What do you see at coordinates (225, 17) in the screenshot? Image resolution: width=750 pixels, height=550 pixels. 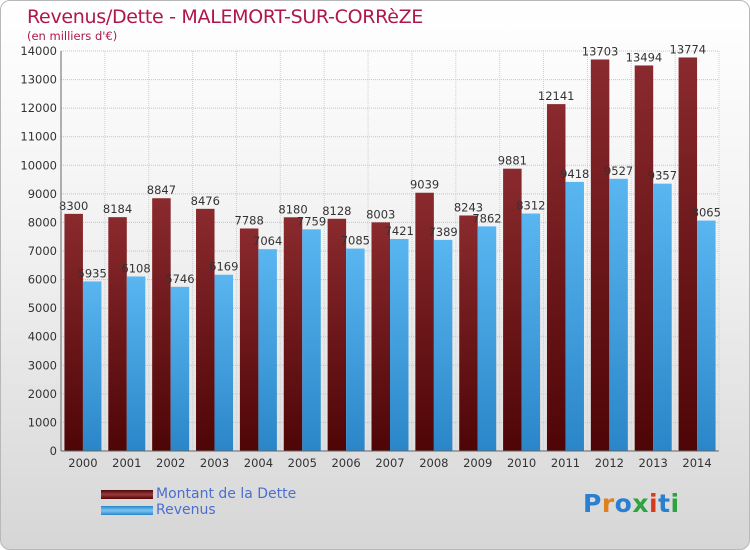 I see `chart-title: Revenus/Dette - MALEMORT-SUR-CORRèZE` at bounding box center [225, 17].